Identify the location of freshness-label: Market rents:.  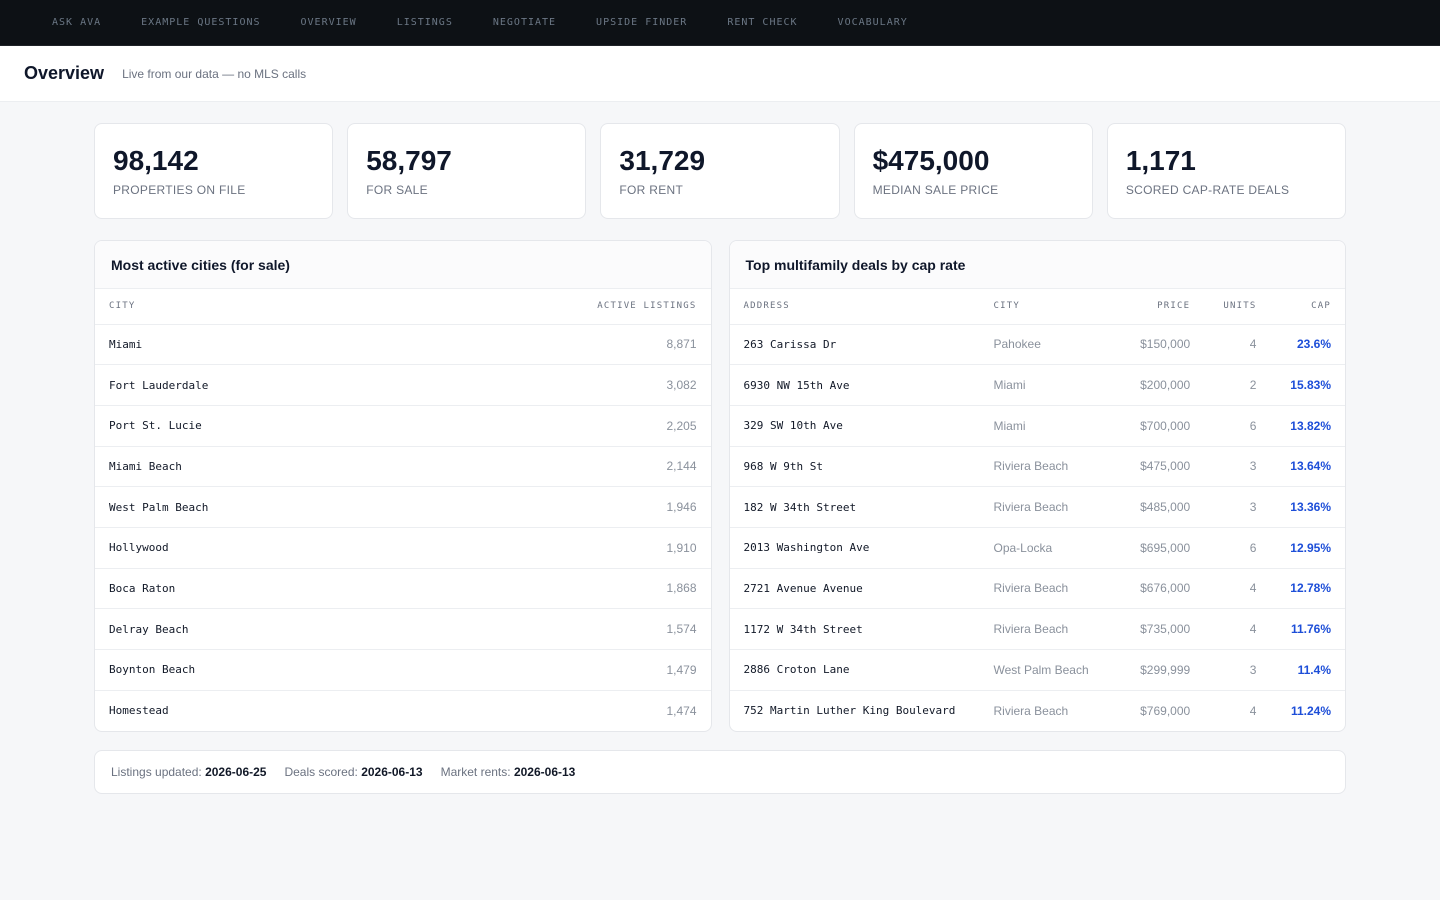
(475, 771).